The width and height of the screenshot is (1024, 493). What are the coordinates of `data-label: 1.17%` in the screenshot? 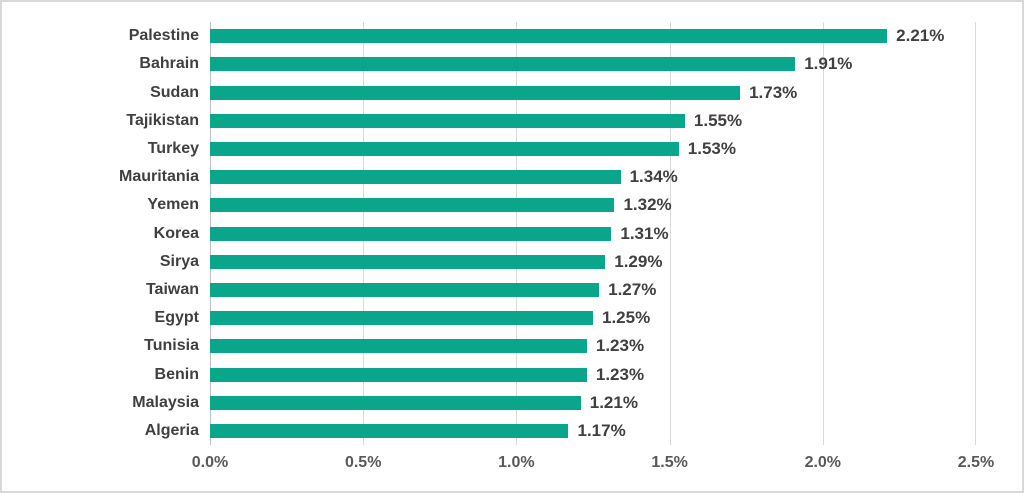 It's located at (601, 430).